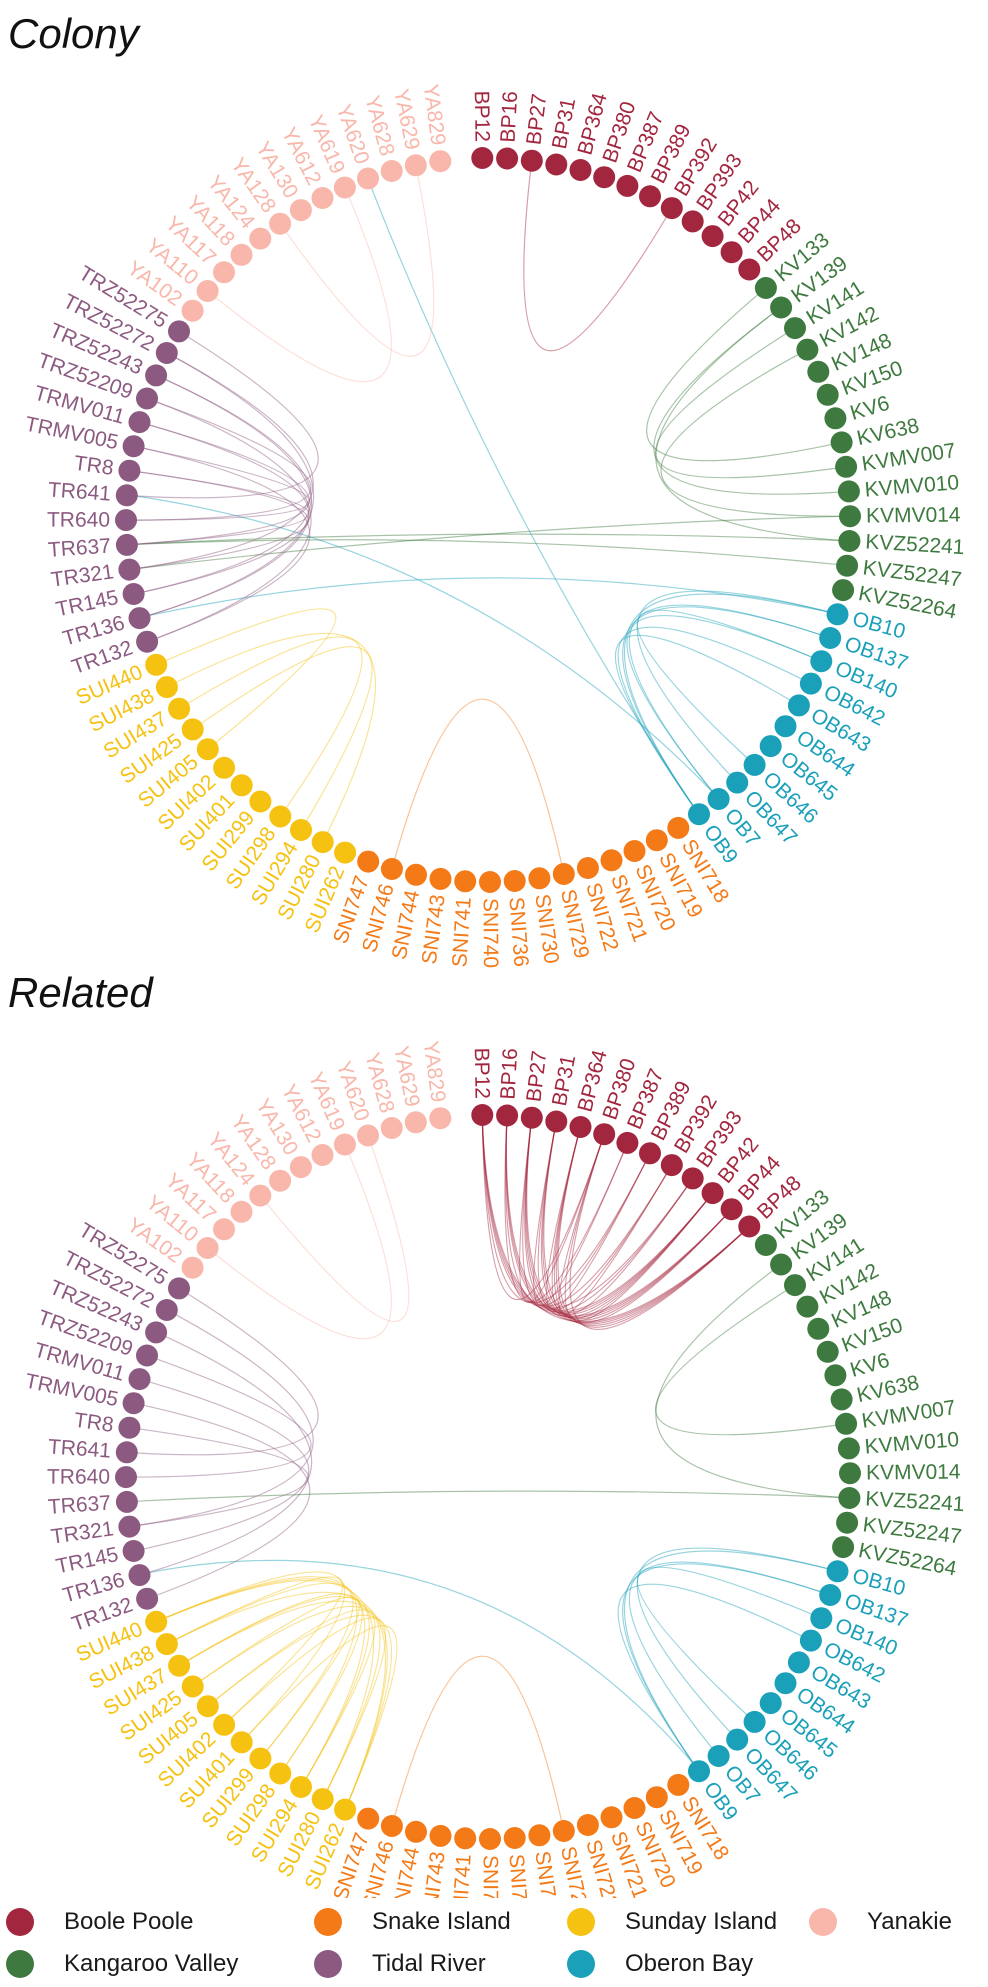 The height and width of the screenshot is (1987, 988). What do you see at coordinates (129, 1427) in the screenshot?
I see `node-TR8` at bounding box center [129, 1427].